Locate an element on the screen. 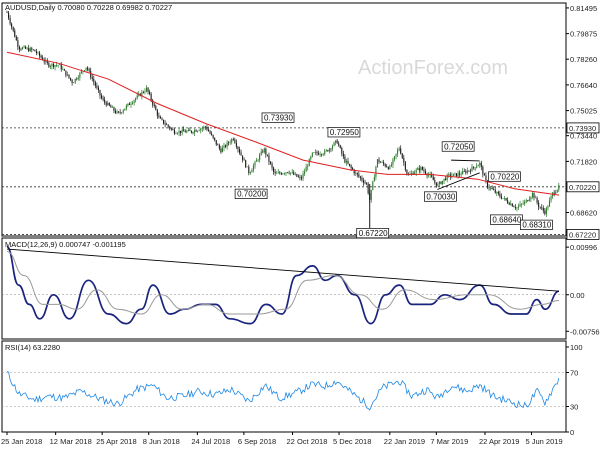 This screenshot has width=600, height=450. x-tick-label: 25 Jan 2018 is located at coordinates (21, 441).